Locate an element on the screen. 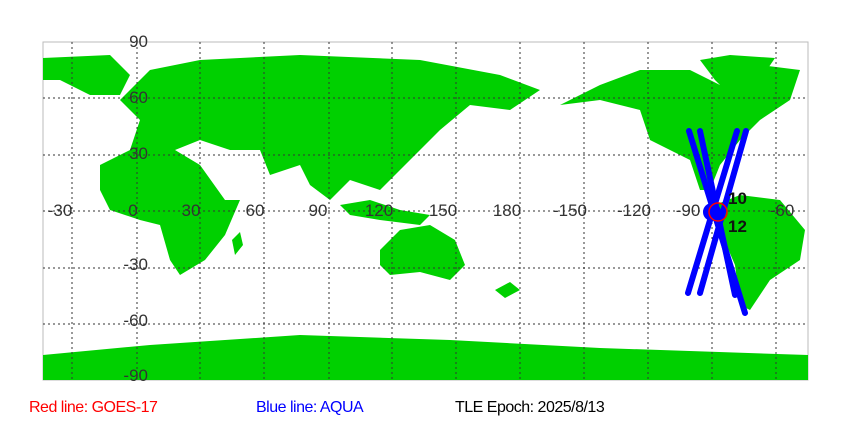  pass-label-10: 10 is located at coordinates (737, 198).